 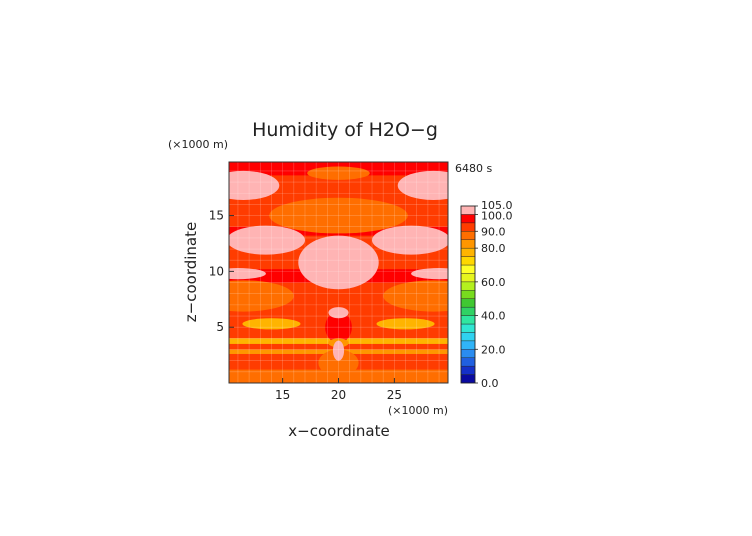 I want to click on colorbar-label: 20.0, so click(x=493, y=349).